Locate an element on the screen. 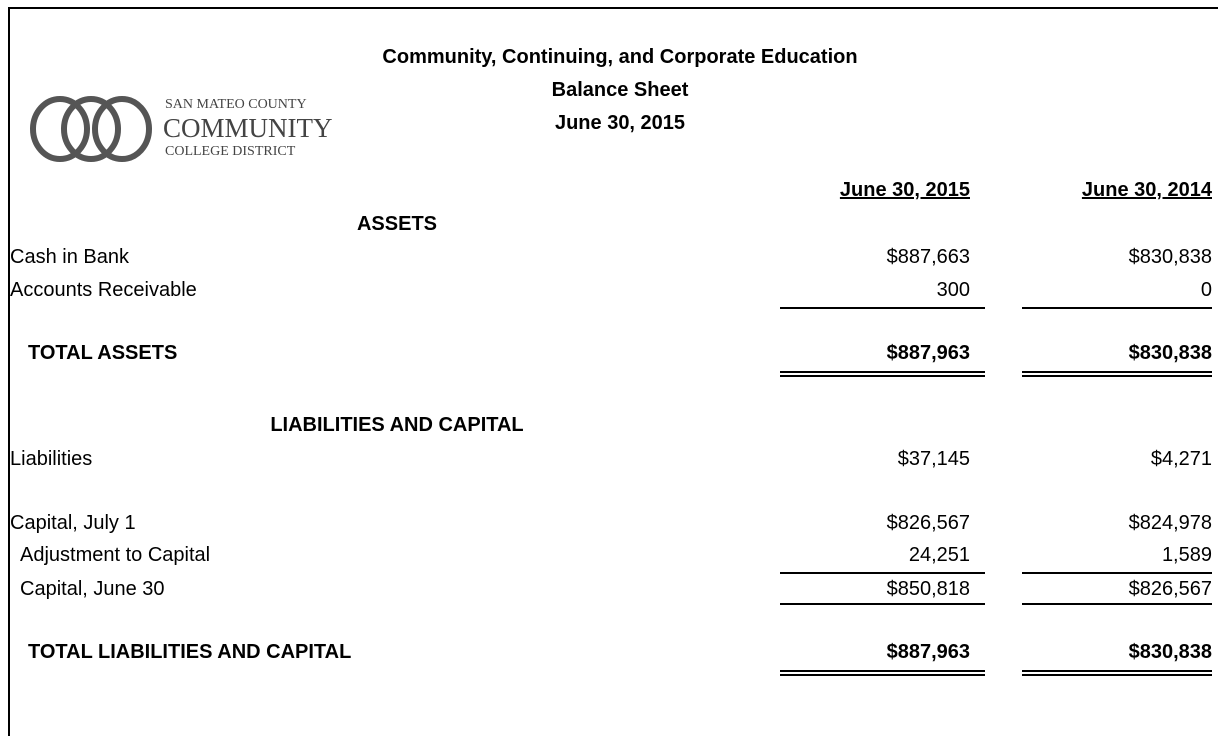 The height and width of the screenshot is (736, 1218). row-value: $824,978 is located at coordinates (1170, 523).